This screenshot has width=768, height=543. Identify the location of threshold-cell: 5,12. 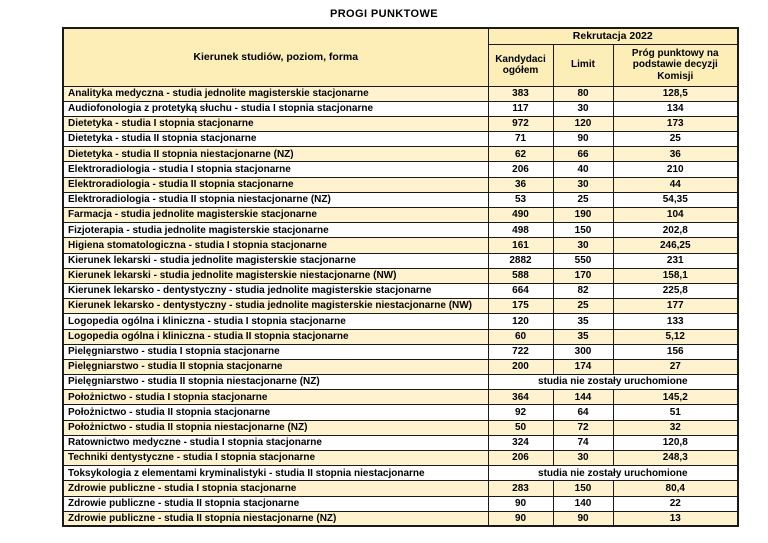
(675, 336).